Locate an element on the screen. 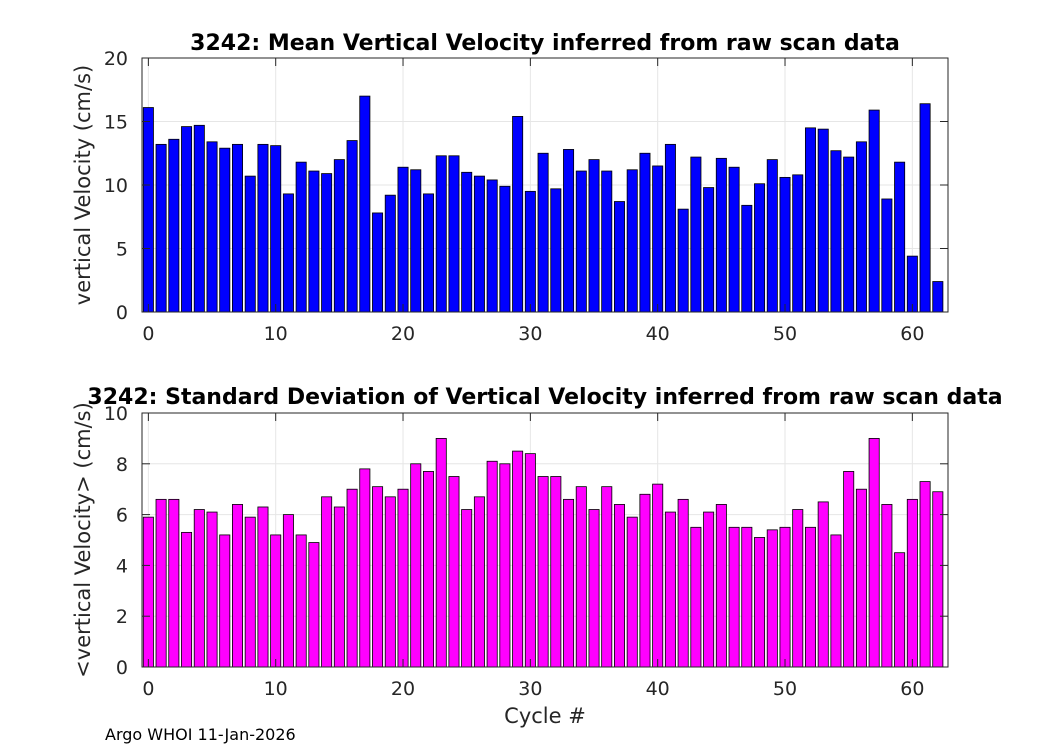 The image size is (1050, 750). mean-ytick-label: 5 is located at coordinates (122, 250).